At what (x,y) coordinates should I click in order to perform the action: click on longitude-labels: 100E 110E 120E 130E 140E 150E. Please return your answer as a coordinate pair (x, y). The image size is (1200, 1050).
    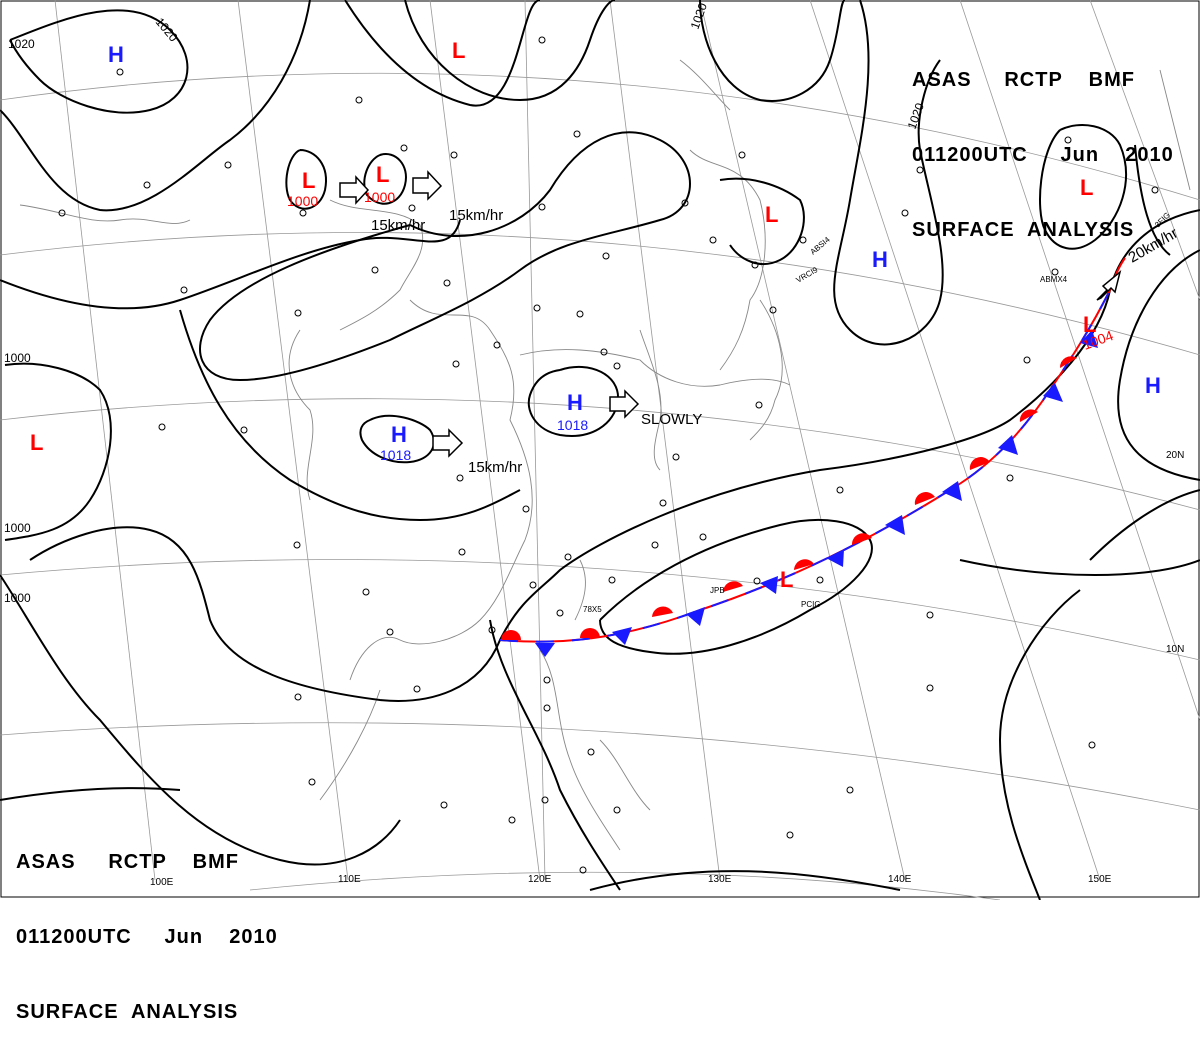
    Looking at the image, I should click on (631, 881).